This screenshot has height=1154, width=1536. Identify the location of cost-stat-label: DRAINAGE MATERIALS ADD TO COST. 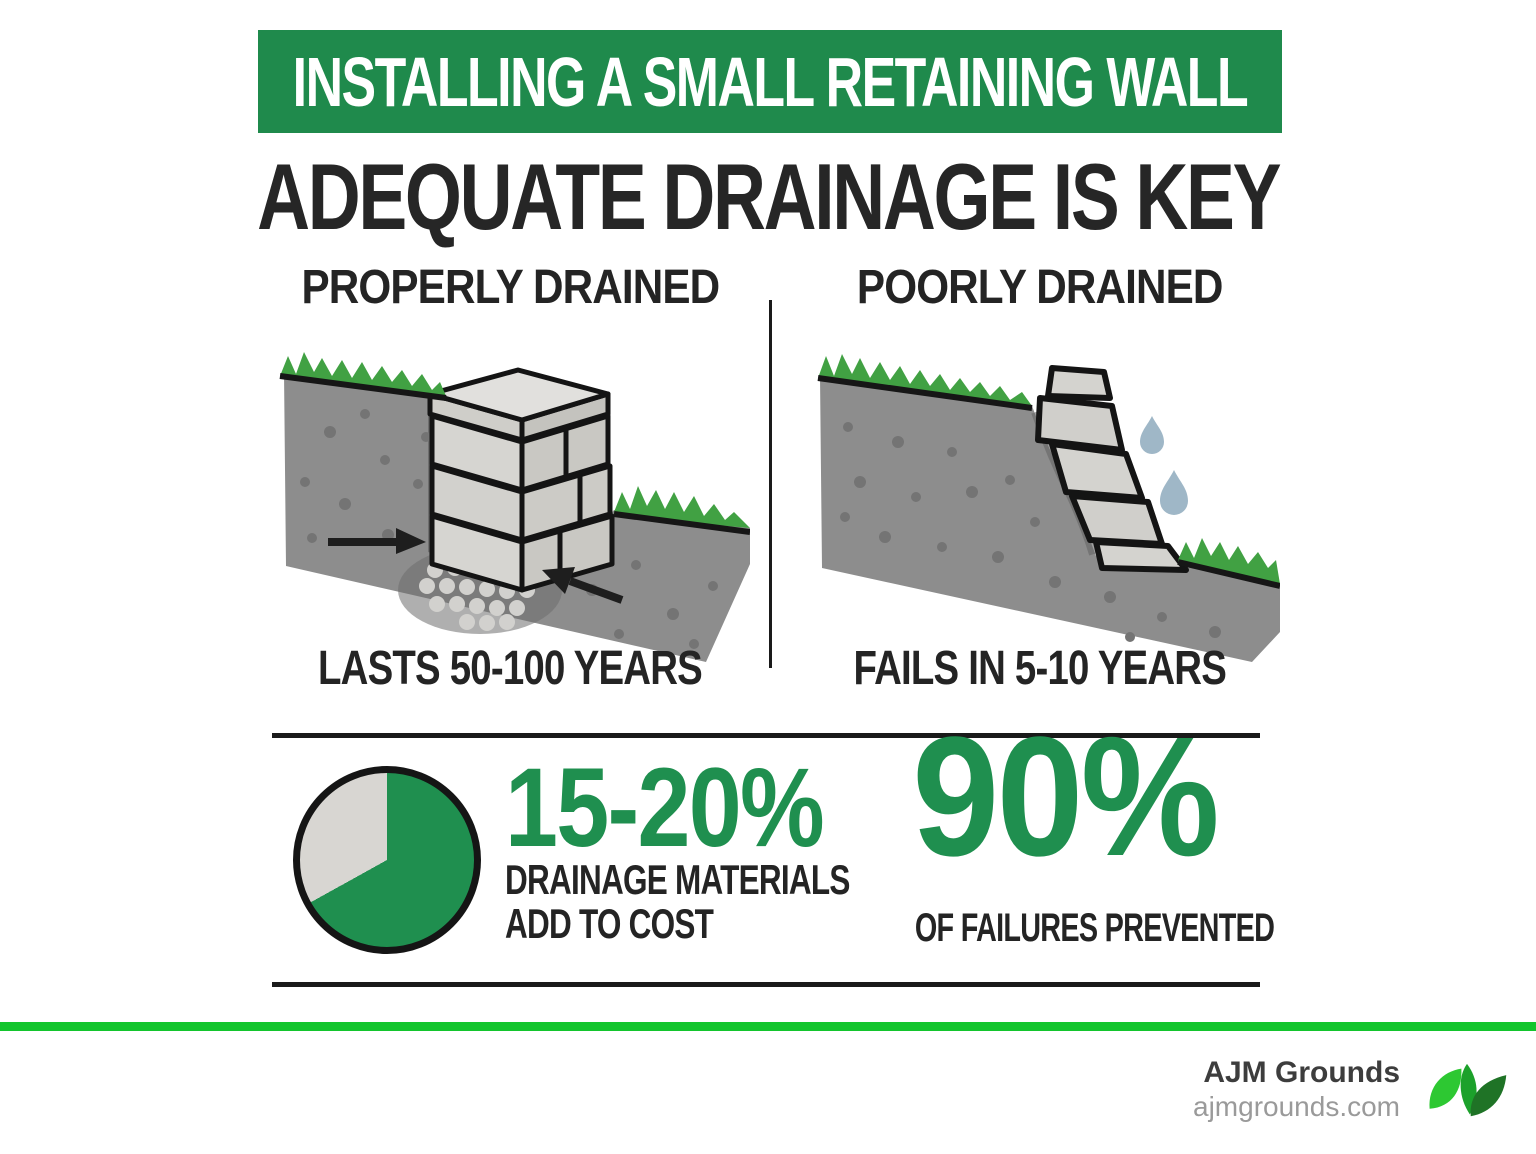
(735, 902).